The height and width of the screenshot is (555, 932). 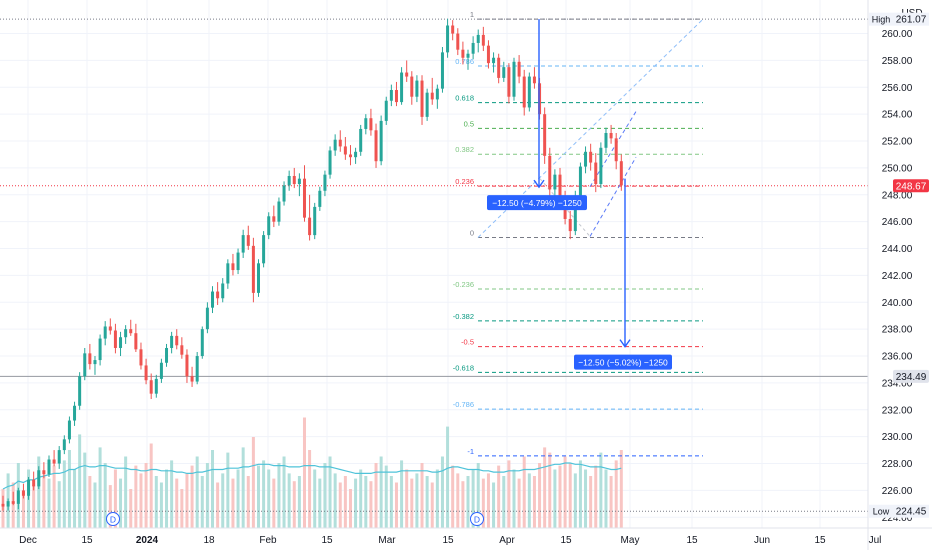 I want to click on fib-level-label: 0.618, so click(x=464, y=98).